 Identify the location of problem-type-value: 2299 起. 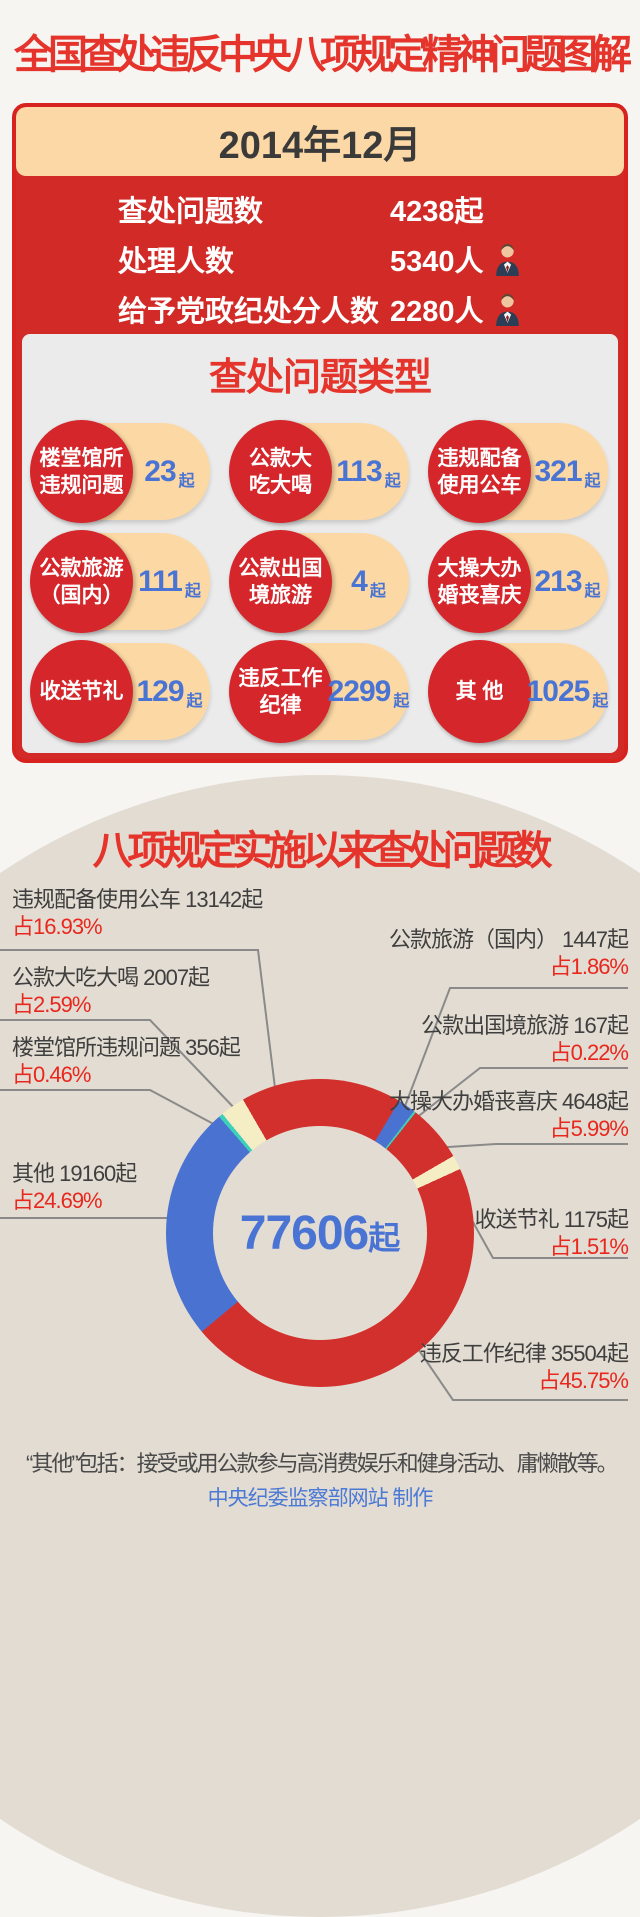
(369, 691).